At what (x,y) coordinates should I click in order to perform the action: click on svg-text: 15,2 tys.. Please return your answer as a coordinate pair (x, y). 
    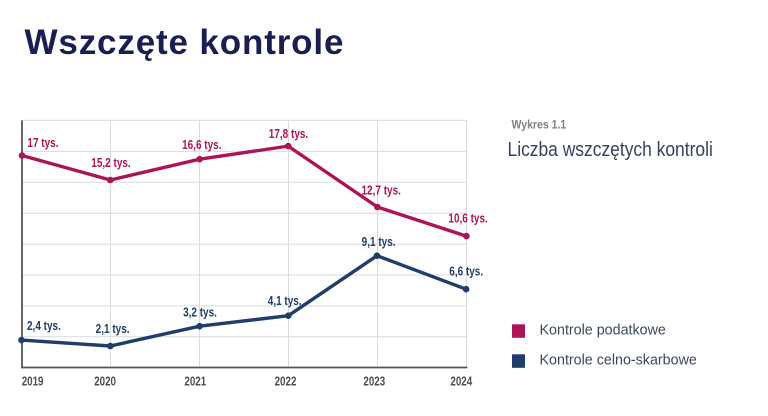
    Looking at the image, I should click on (110, 163).